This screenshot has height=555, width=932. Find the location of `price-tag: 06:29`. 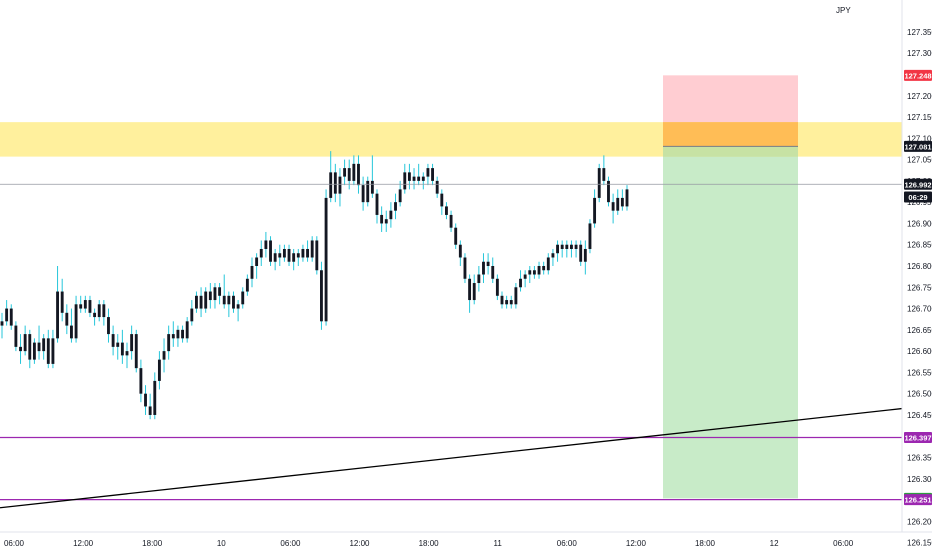

price-tag: 06:29 is located at coordinates (918, 197).